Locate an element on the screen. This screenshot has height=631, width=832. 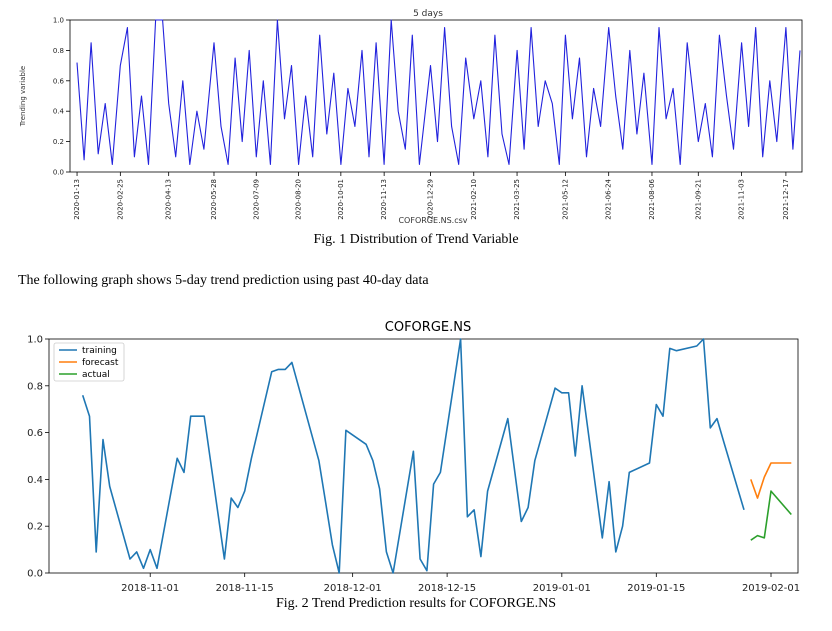
chart1-y-label: Trending variable is located at coordinates (23, 96).